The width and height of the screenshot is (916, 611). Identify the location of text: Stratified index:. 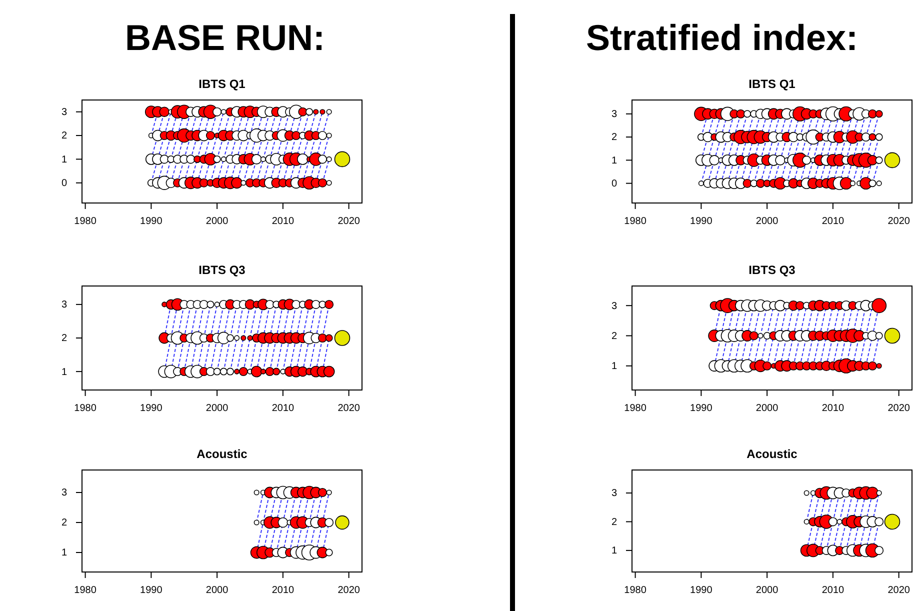
(722, 37).